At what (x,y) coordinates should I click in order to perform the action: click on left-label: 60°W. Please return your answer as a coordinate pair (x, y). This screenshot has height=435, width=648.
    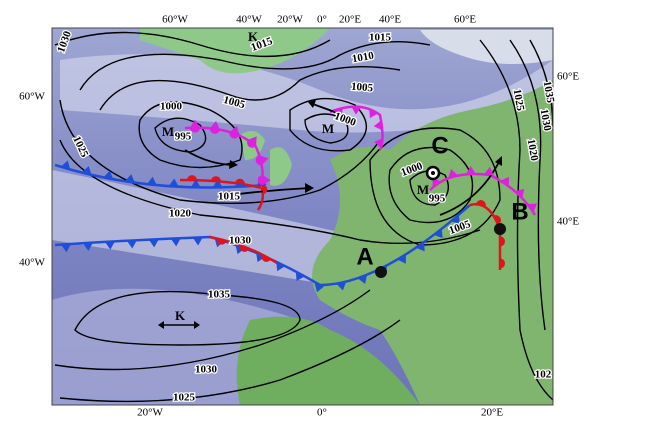
    Looking at the image, I should click on (32, 97).